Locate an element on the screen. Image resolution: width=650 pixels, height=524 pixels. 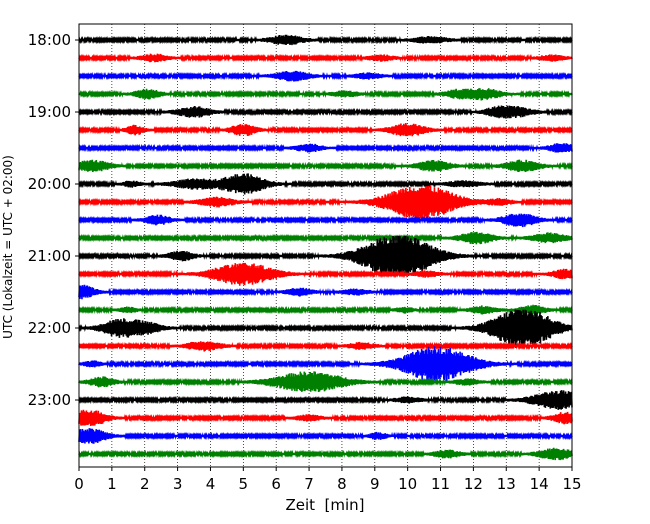
x-tick-label: 2 is located at coordinates (145, 484).